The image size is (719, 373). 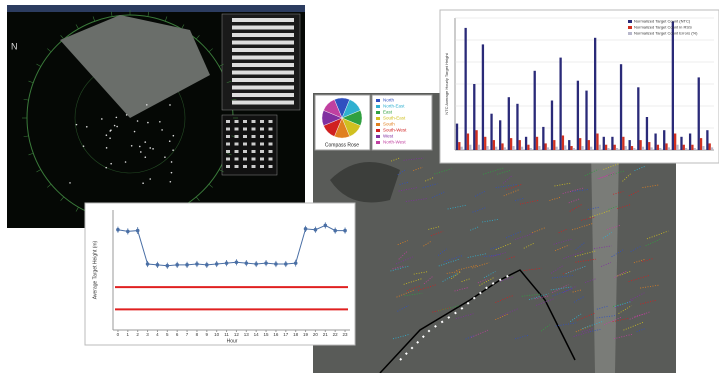 What do you see at coordinates (207, 334) in the screenshot?
I see `x-tick-label: 9` at bounding box center [207, 334].